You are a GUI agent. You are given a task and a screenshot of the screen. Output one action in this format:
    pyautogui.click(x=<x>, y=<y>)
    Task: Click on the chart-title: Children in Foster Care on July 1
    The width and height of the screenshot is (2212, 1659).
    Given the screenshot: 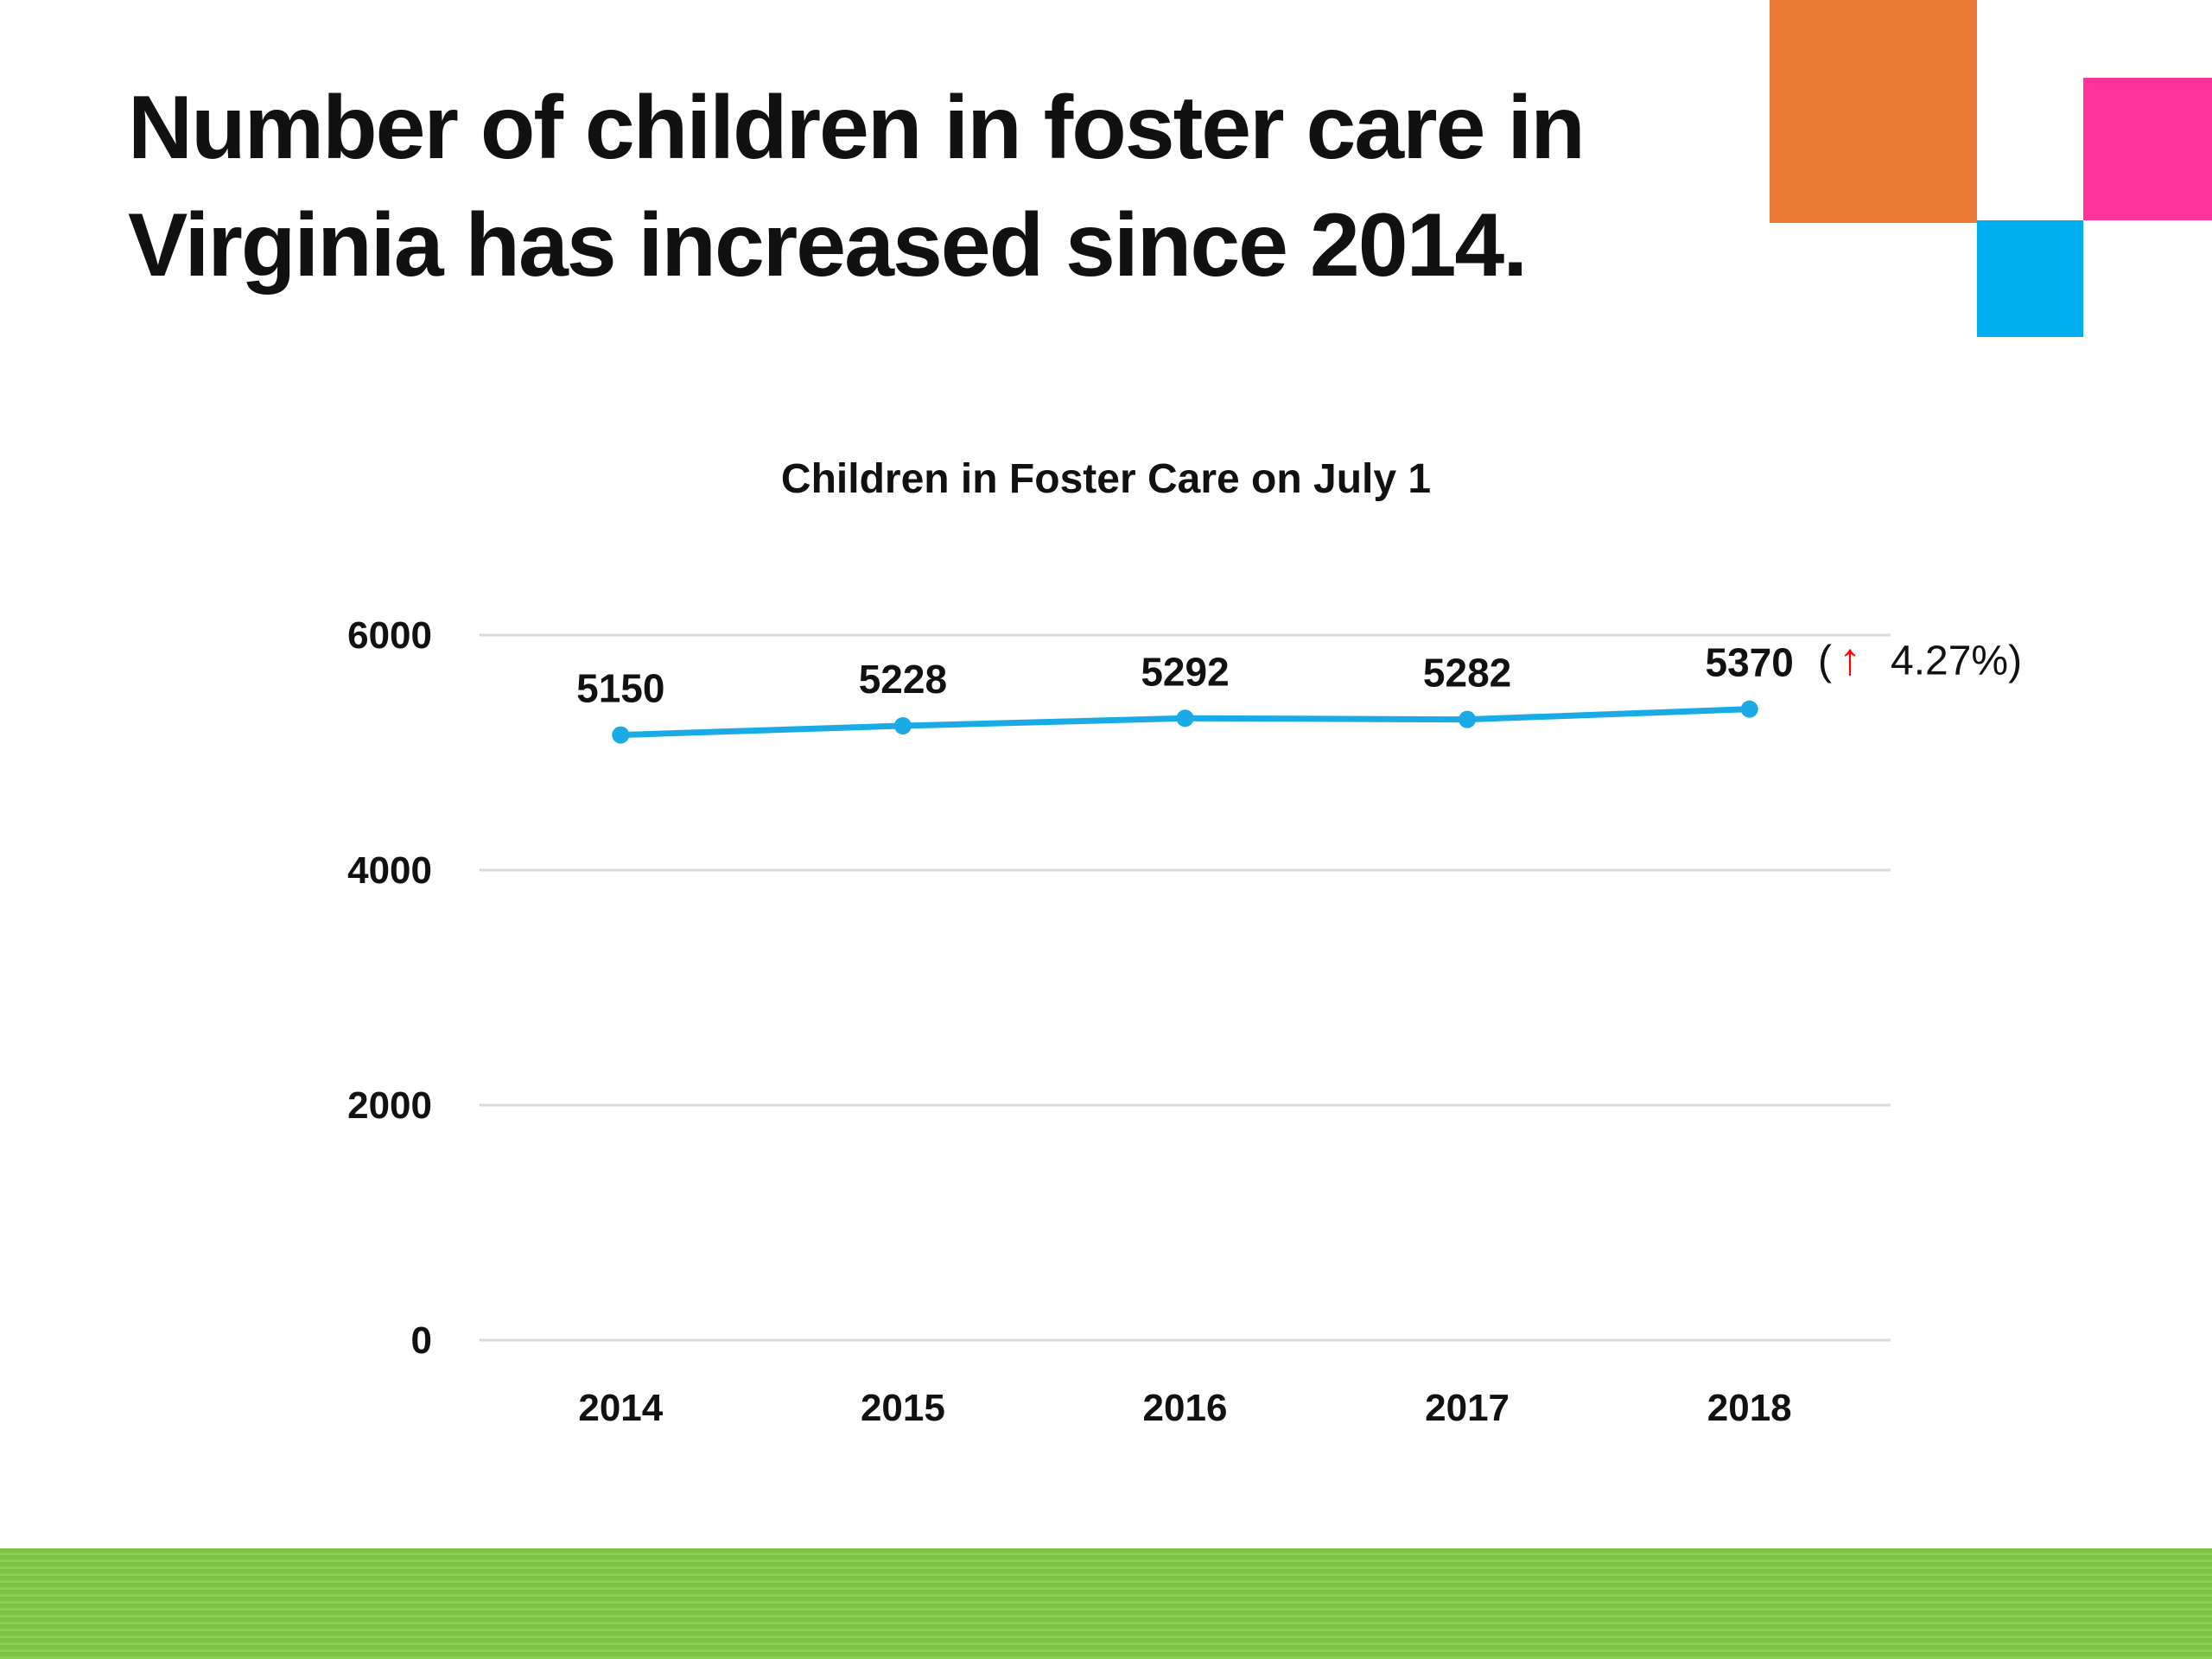 What is the action you would take?
    pyautogui.click(x=1106, y=479)
    